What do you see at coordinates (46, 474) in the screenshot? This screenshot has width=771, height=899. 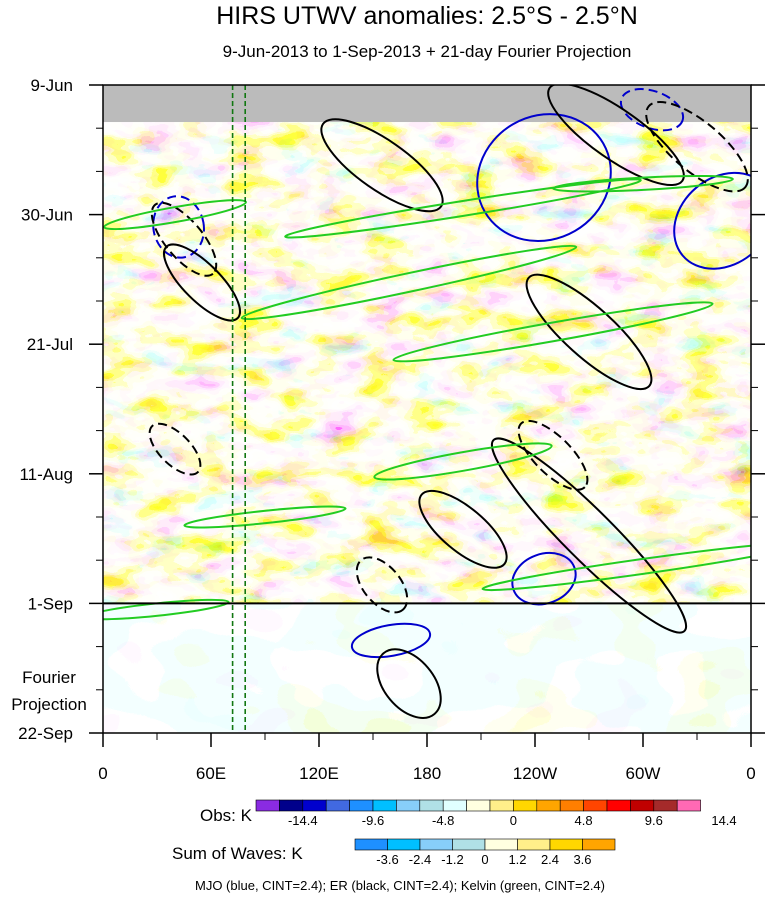 I see `y-tick-label: 11-Aug` at bounding box center [46, 474].